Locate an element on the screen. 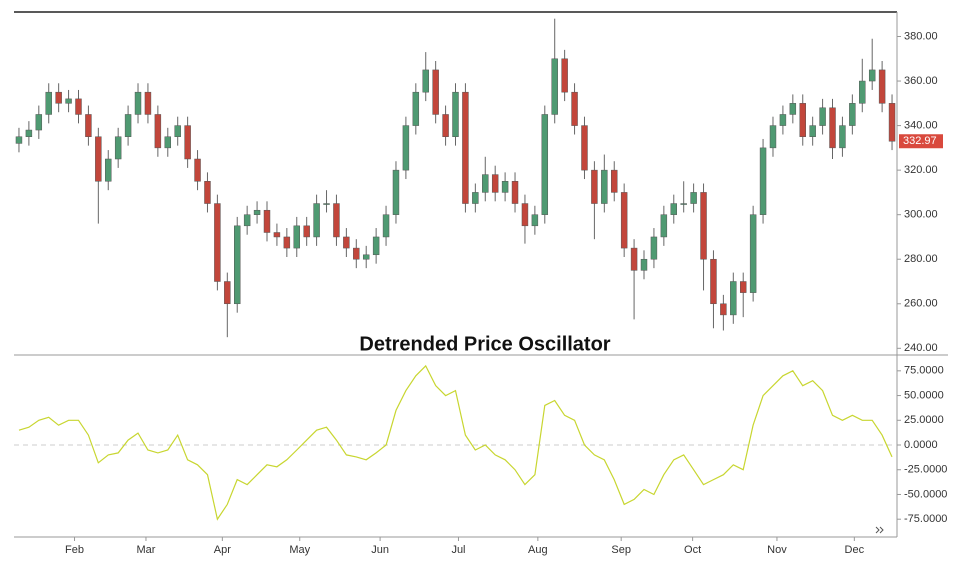 This screenshot has height=575, width=958. last-price-box is located at coordinates (921, 141).